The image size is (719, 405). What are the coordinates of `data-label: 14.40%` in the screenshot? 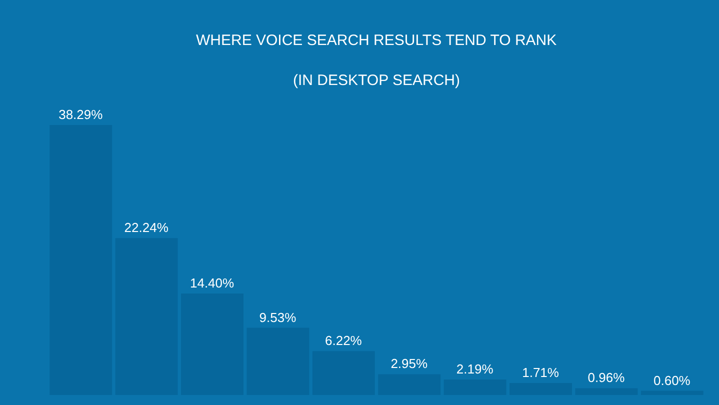 It's located at (212, 282).